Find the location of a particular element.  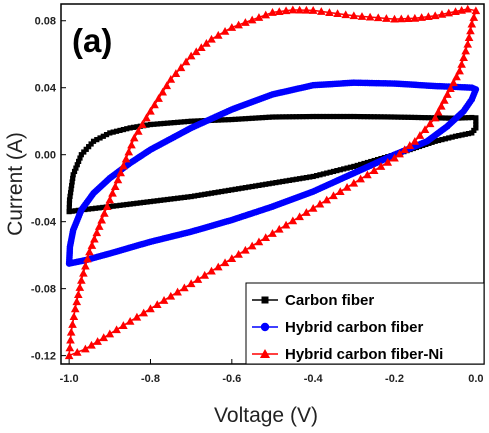

y-axis-ticks: -0.12 -0.08 -0.04 0.00 0.04 0.08 is located at coordinates (48, 189).